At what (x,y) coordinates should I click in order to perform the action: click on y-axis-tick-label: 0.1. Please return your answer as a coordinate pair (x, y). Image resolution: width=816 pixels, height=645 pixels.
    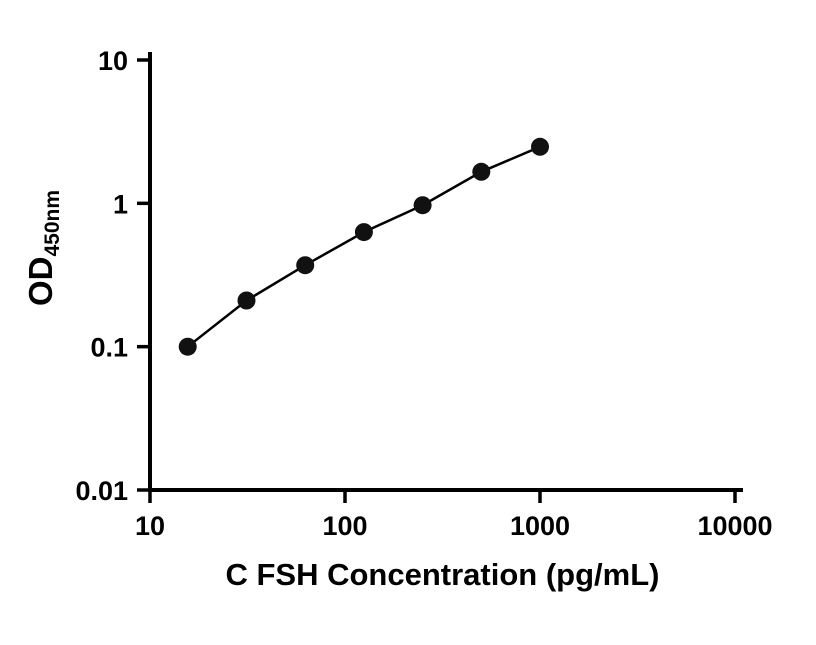
    Looking at the image, I should click on (109, 348).